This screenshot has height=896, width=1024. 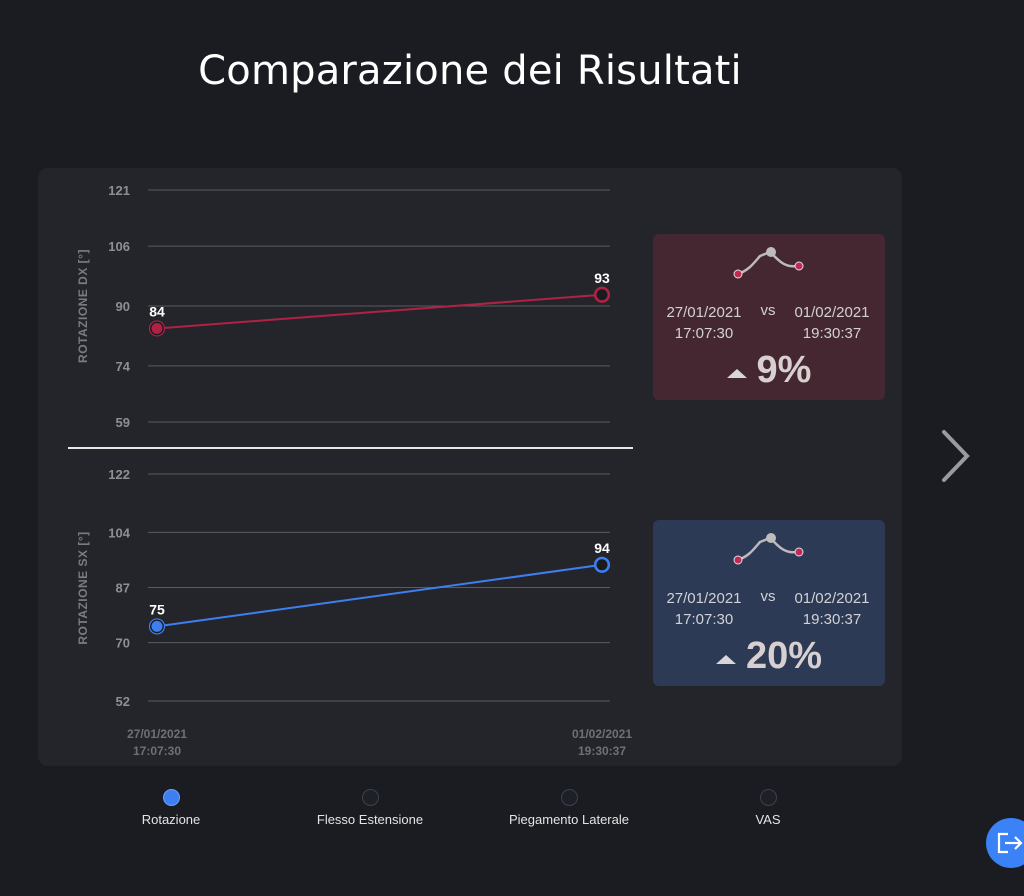 I want to click on y-tick-label: 90, so click(x=123, y=306).